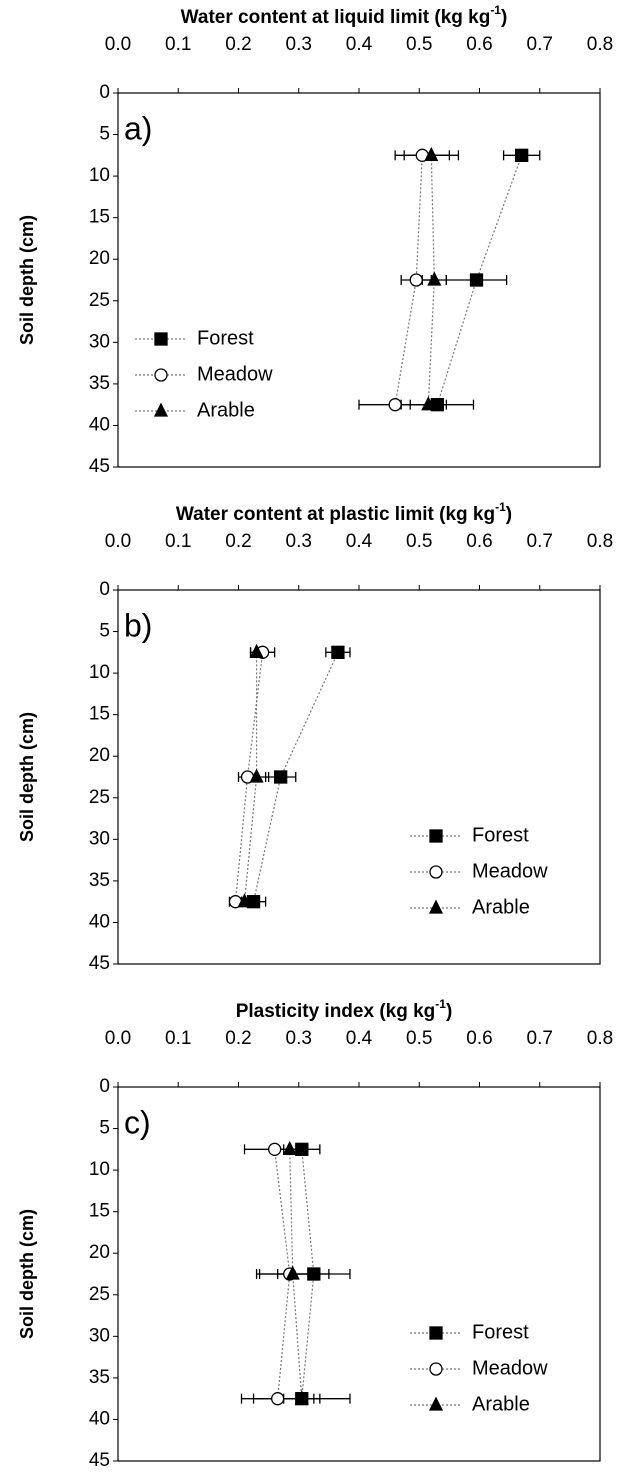 The width and height of the screenshot is (617, 1472). Describe the element at coordinates (335, 514) in the screenshot. I see `axis-title-part: Water content at plastic limit (kg kg` at that location.